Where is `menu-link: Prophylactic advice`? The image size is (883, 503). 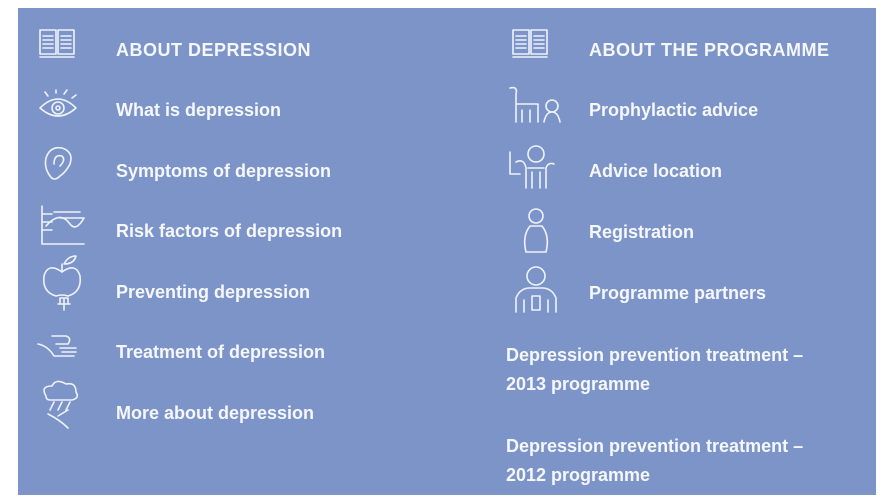
menu-link: Prophylactic advice is located at coordinates (674, 110).